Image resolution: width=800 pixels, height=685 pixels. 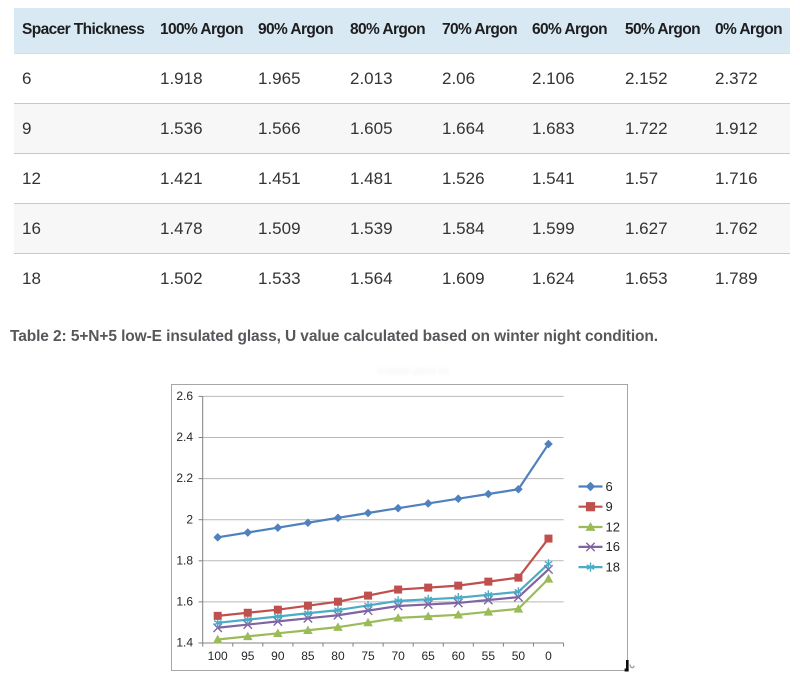 What do you see at coordinates (368, 656) in the screenshot?
I see `svg-text: 75` at bounding box center [368, 656].